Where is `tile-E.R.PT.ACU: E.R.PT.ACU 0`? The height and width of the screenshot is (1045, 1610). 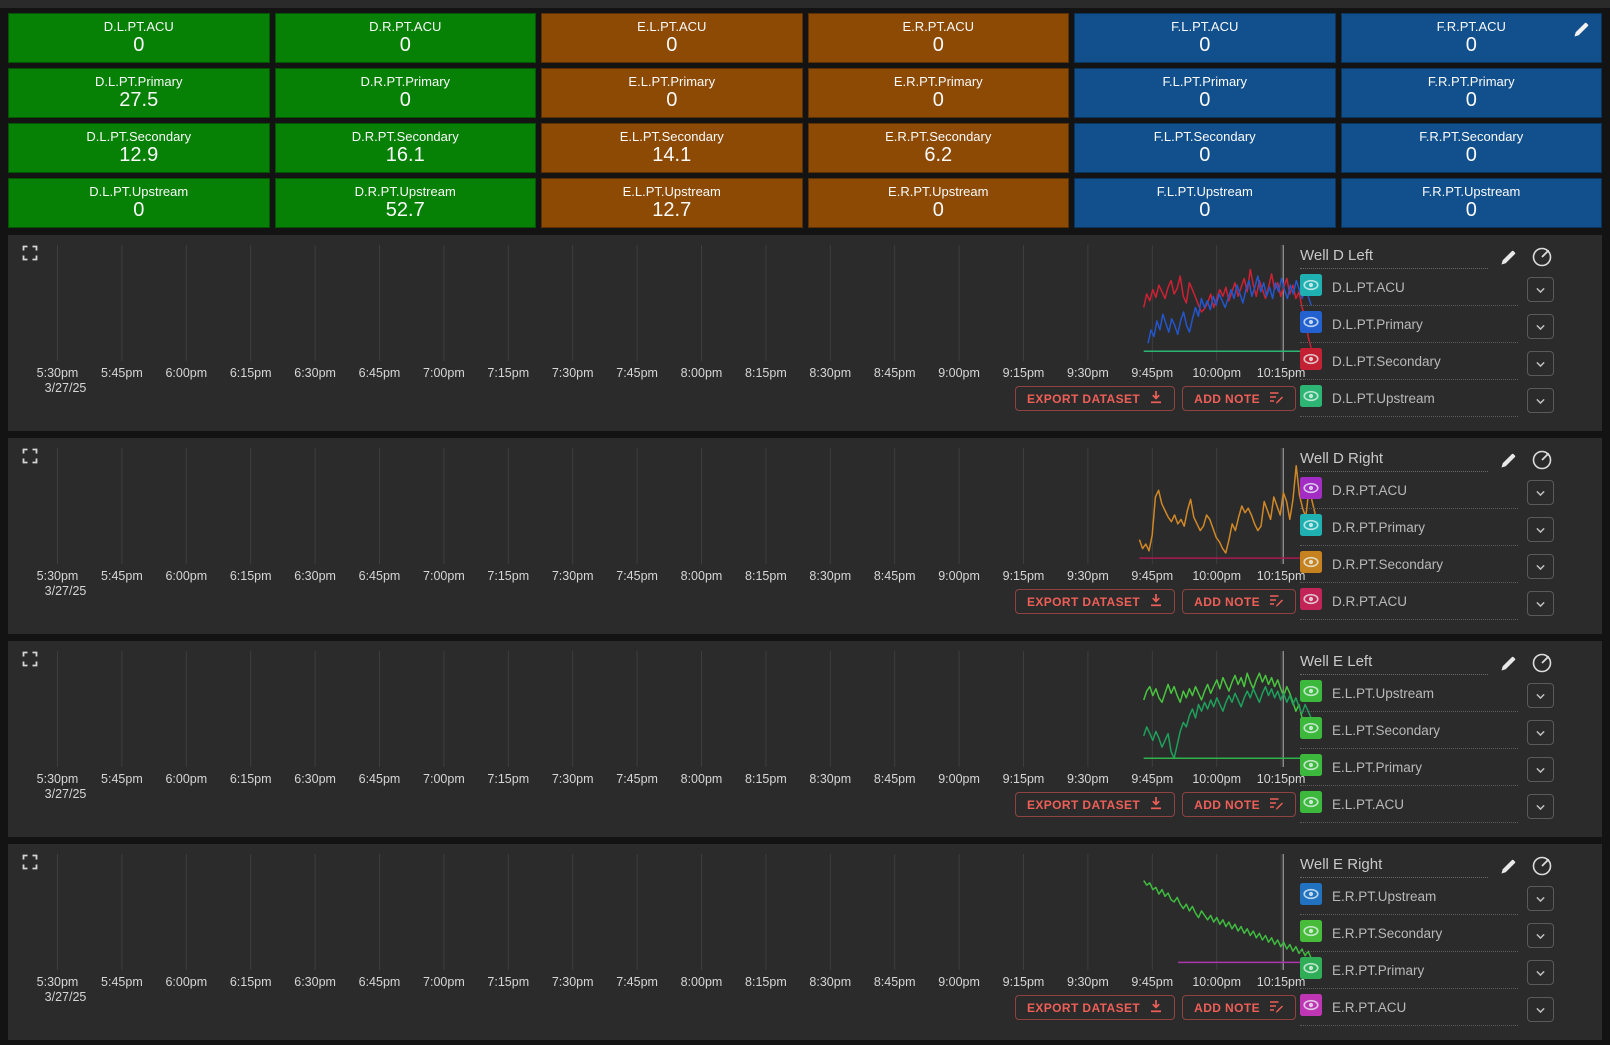
tile-E.R.PT.ACU: E.R.PT.ACU 0 is located at coordinates (938, 38).